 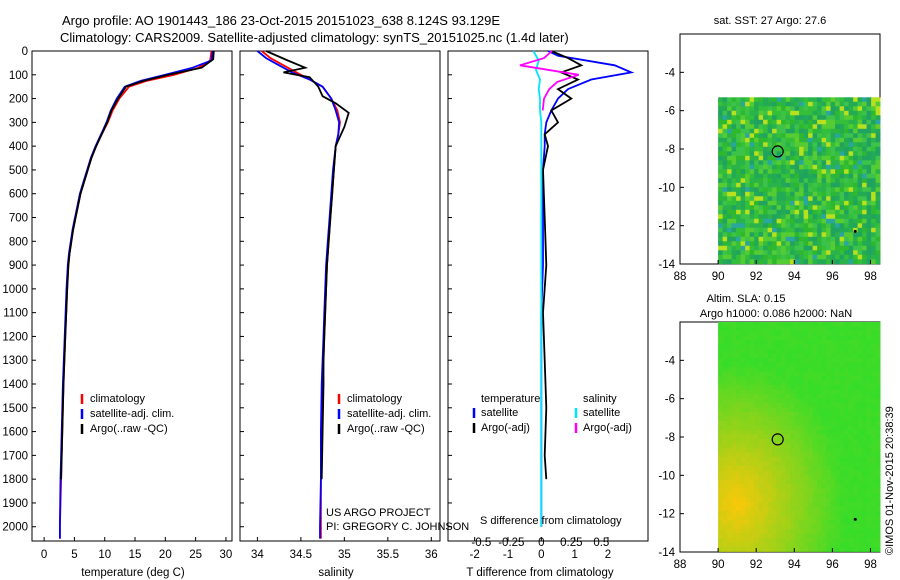 What do you see at coordinates (129, 429) in the screenshot?
I see `legend-label: Argo(..raw -QC)` at bounding box center [129, 429].